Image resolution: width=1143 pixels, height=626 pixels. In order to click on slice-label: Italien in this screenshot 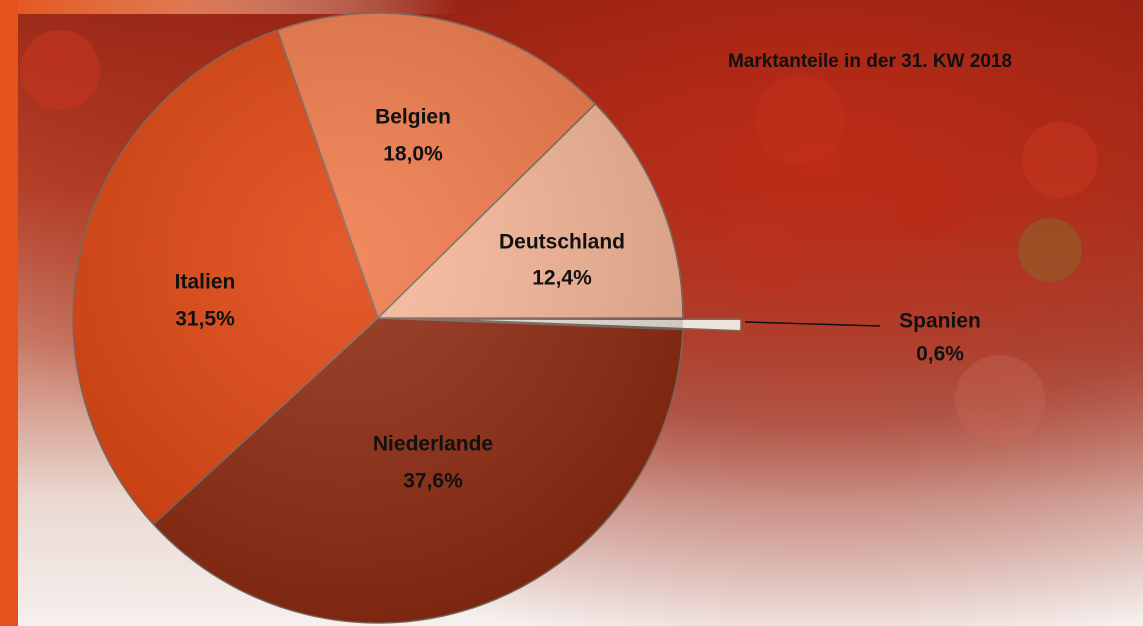, I will do `click(205, 282)`.